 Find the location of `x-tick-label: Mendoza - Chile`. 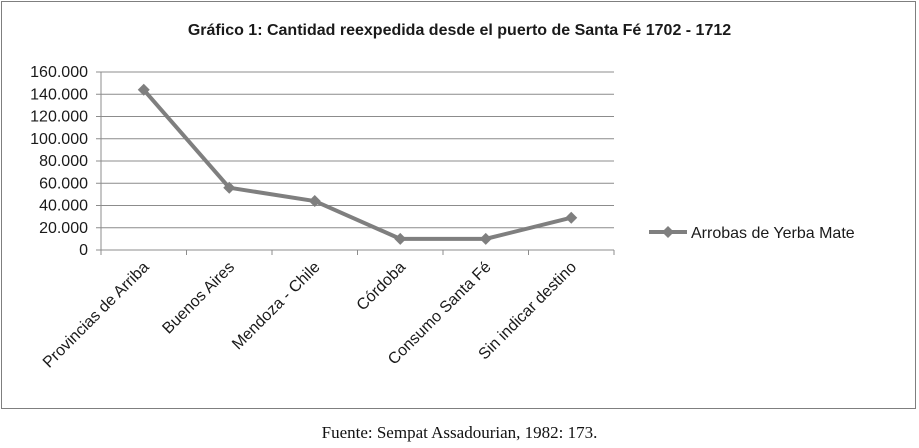

x-tick-label: Mendoza - Chile is located at coordinates (276, 306).